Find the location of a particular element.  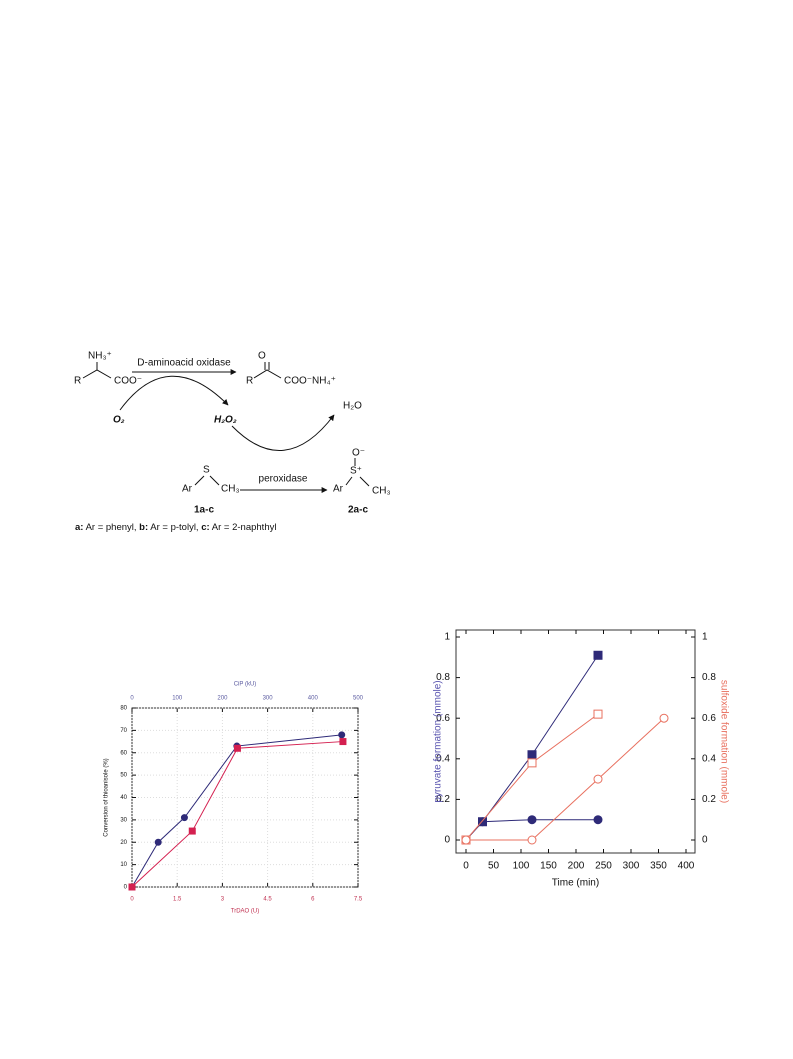

y-tick-label: 0.2 is located at coordinates (443, 799).